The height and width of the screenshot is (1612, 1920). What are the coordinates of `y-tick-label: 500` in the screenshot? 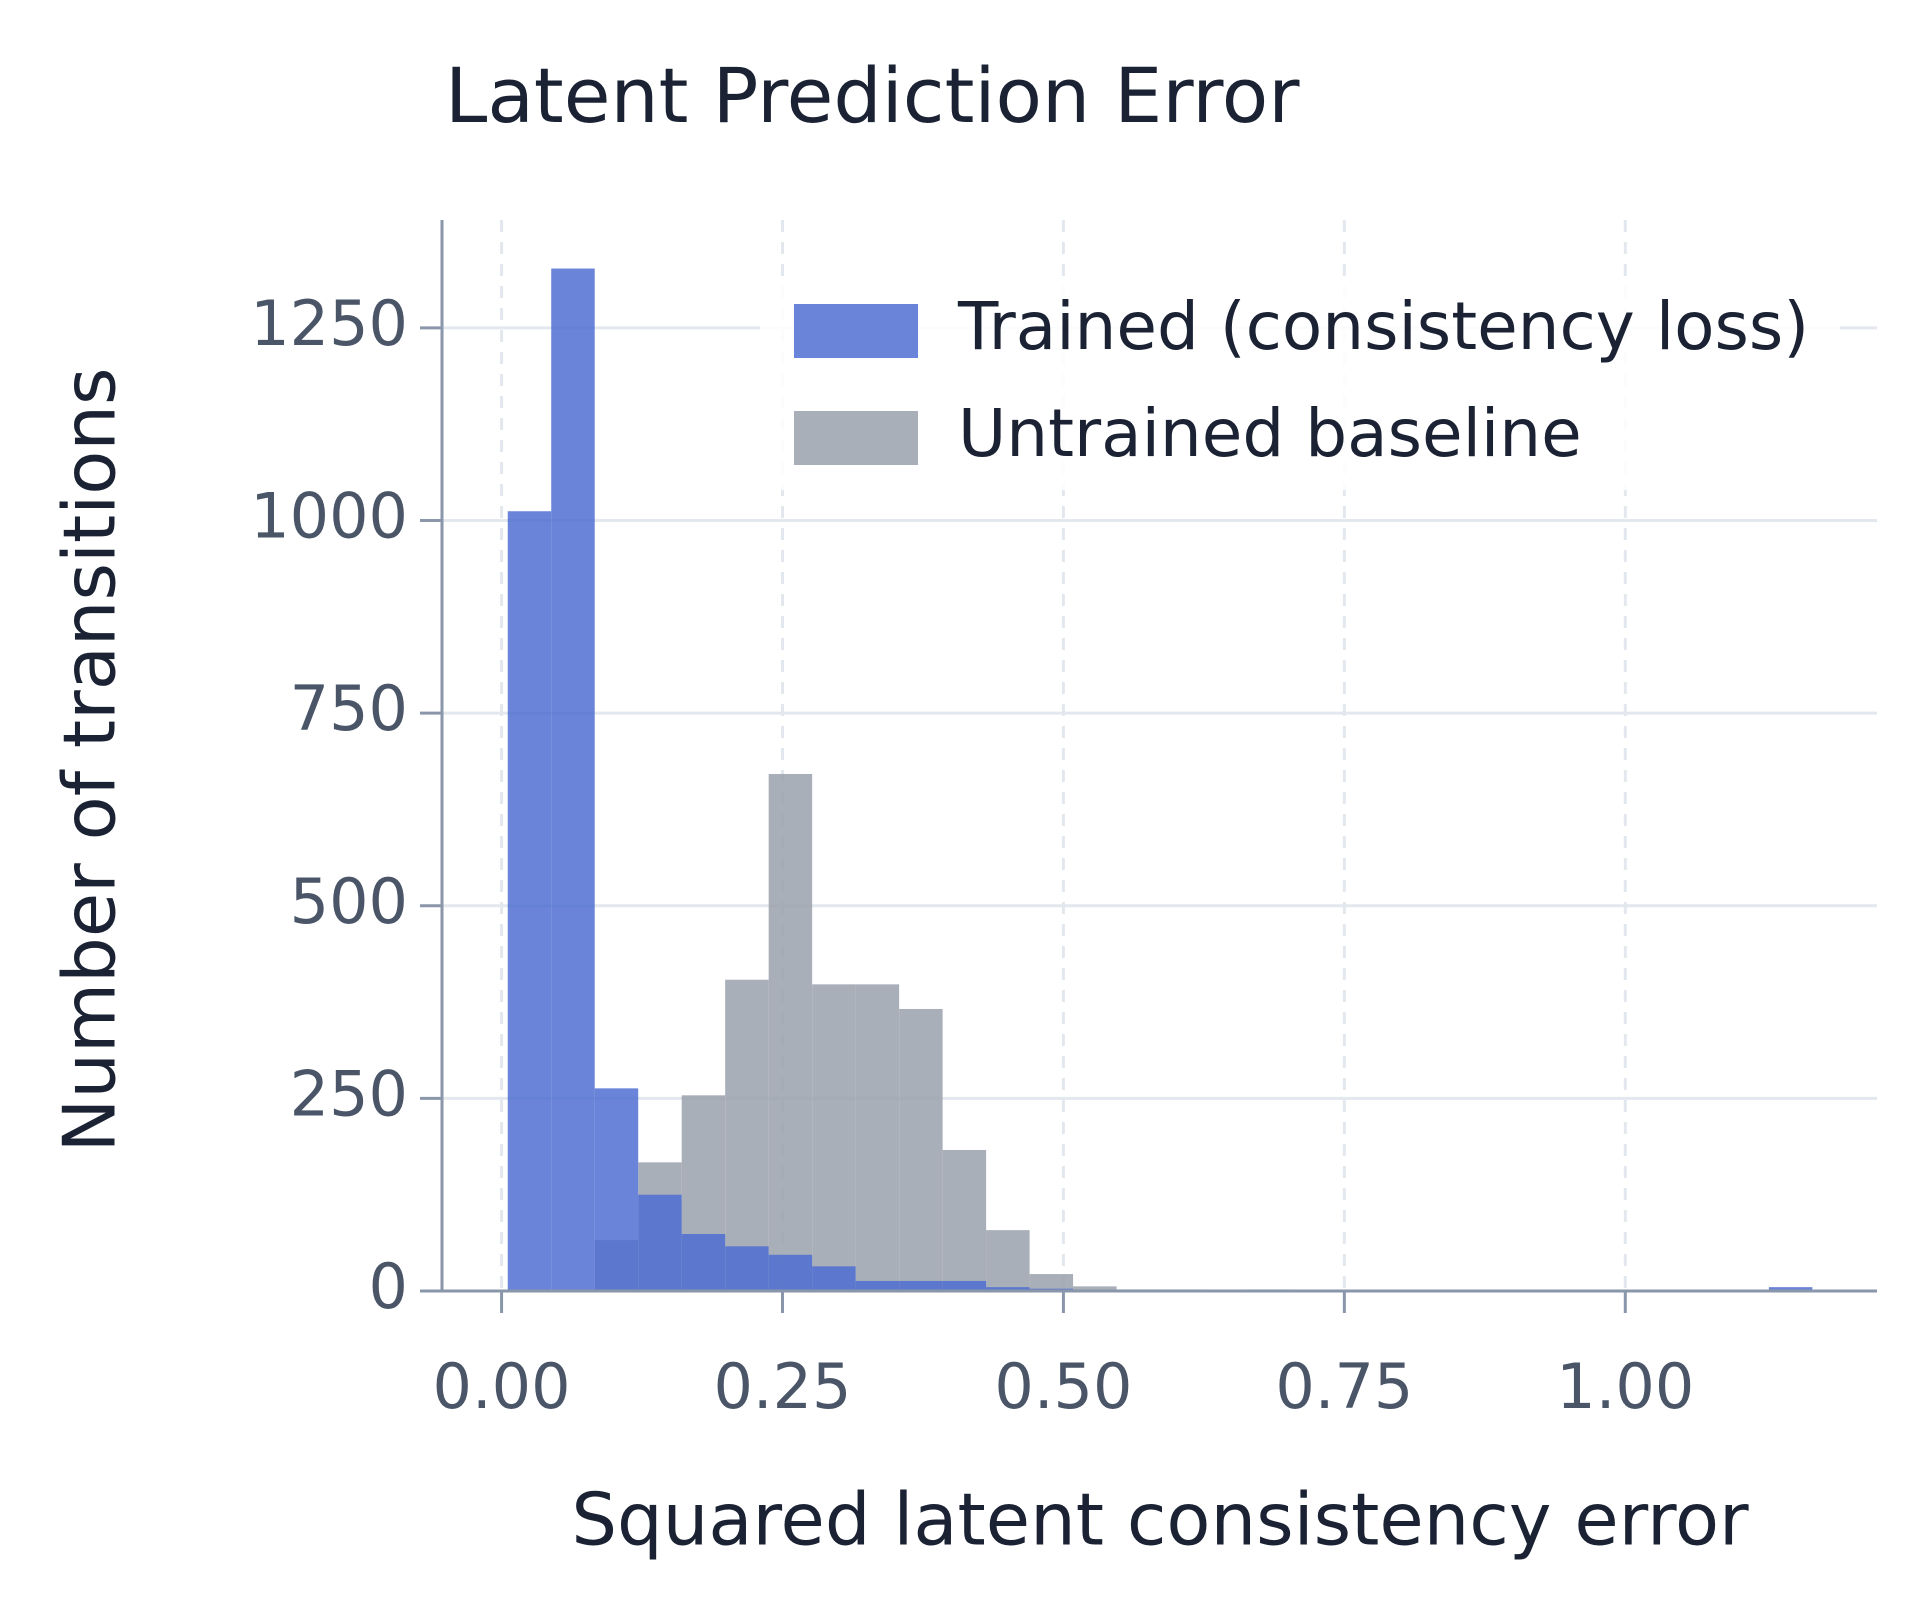 It's located at (349, 901).